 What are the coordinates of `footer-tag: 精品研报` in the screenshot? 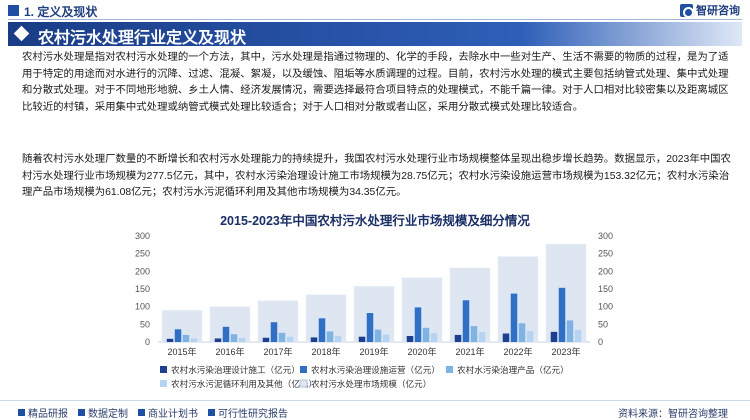 It's located at (43, 412).